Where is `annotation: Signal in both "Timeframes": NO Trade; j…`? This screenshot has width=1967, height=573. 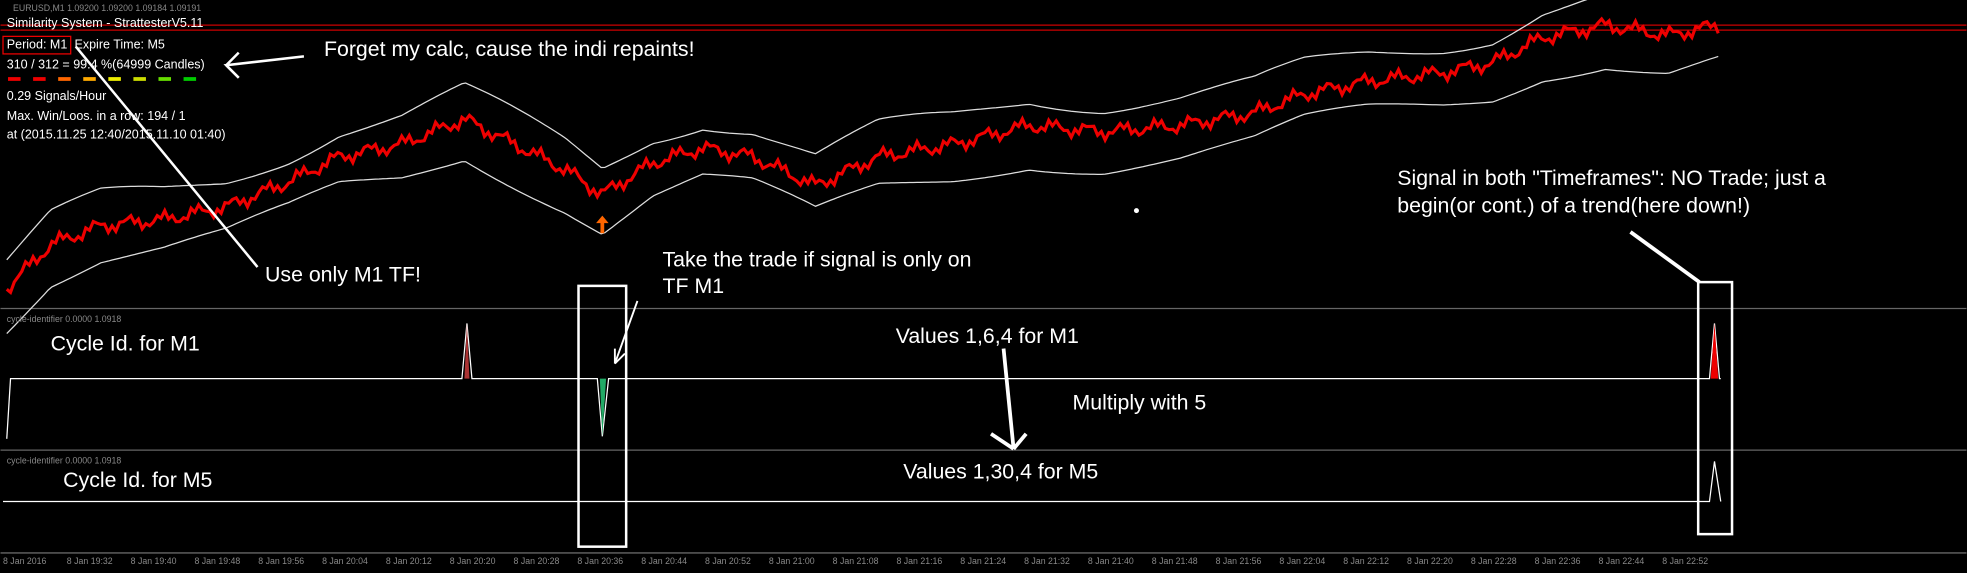 annotation: Signal in both "Timeframes": NO Trade; j… is located at coordinates (1611, 178).